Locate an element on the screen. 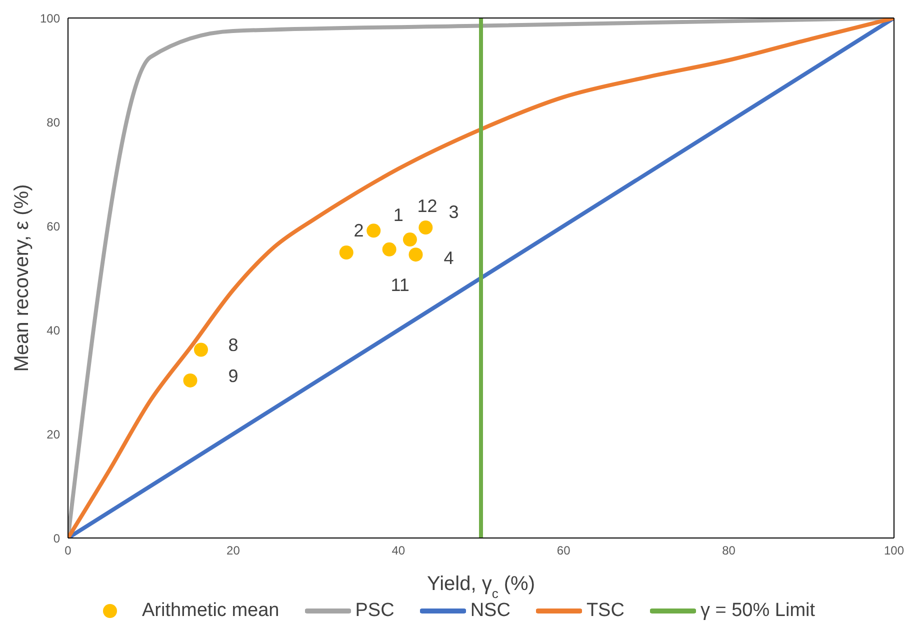  y-tick-label: 60 is located at coordinates (53, 226).